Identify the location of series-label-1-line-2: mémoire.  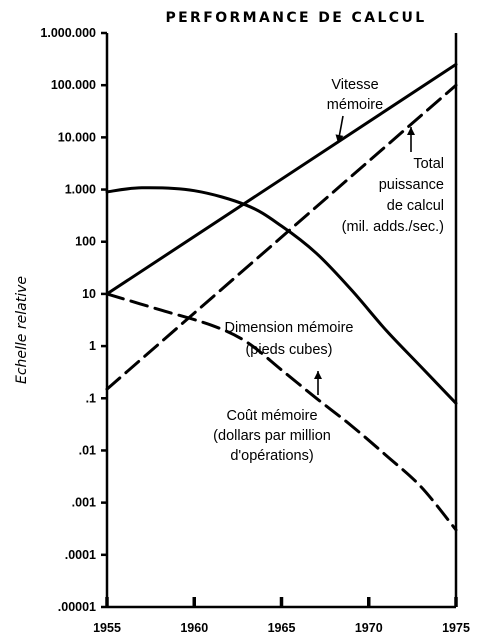
(355, 105).